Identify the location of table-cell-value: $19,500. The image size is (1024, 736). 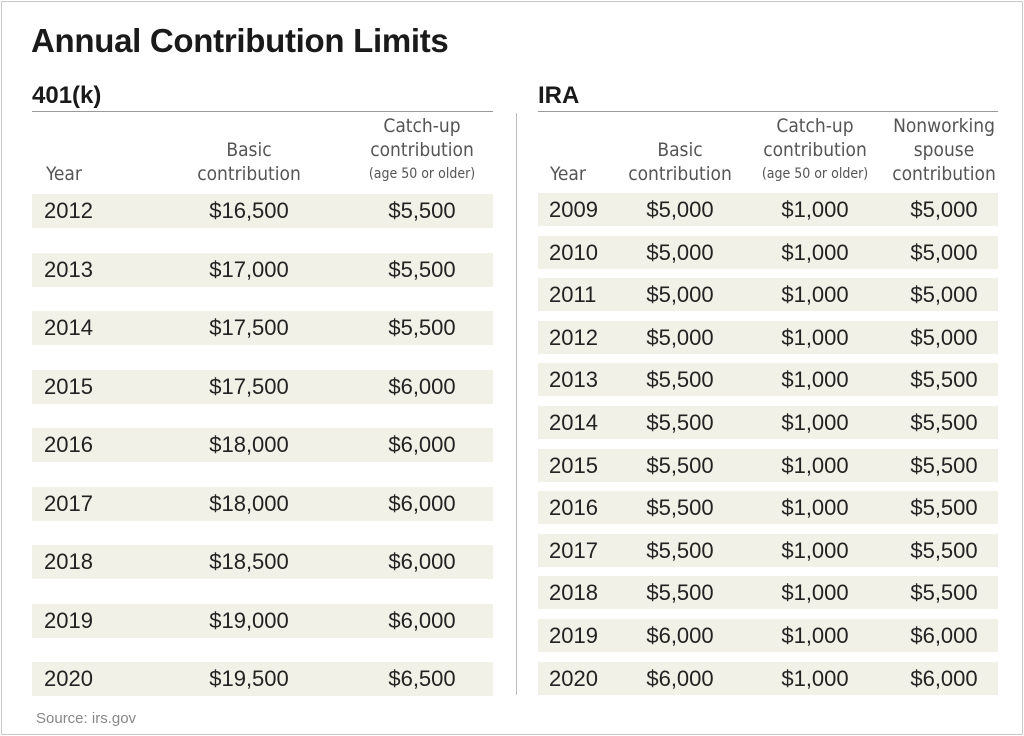
(249, 678).